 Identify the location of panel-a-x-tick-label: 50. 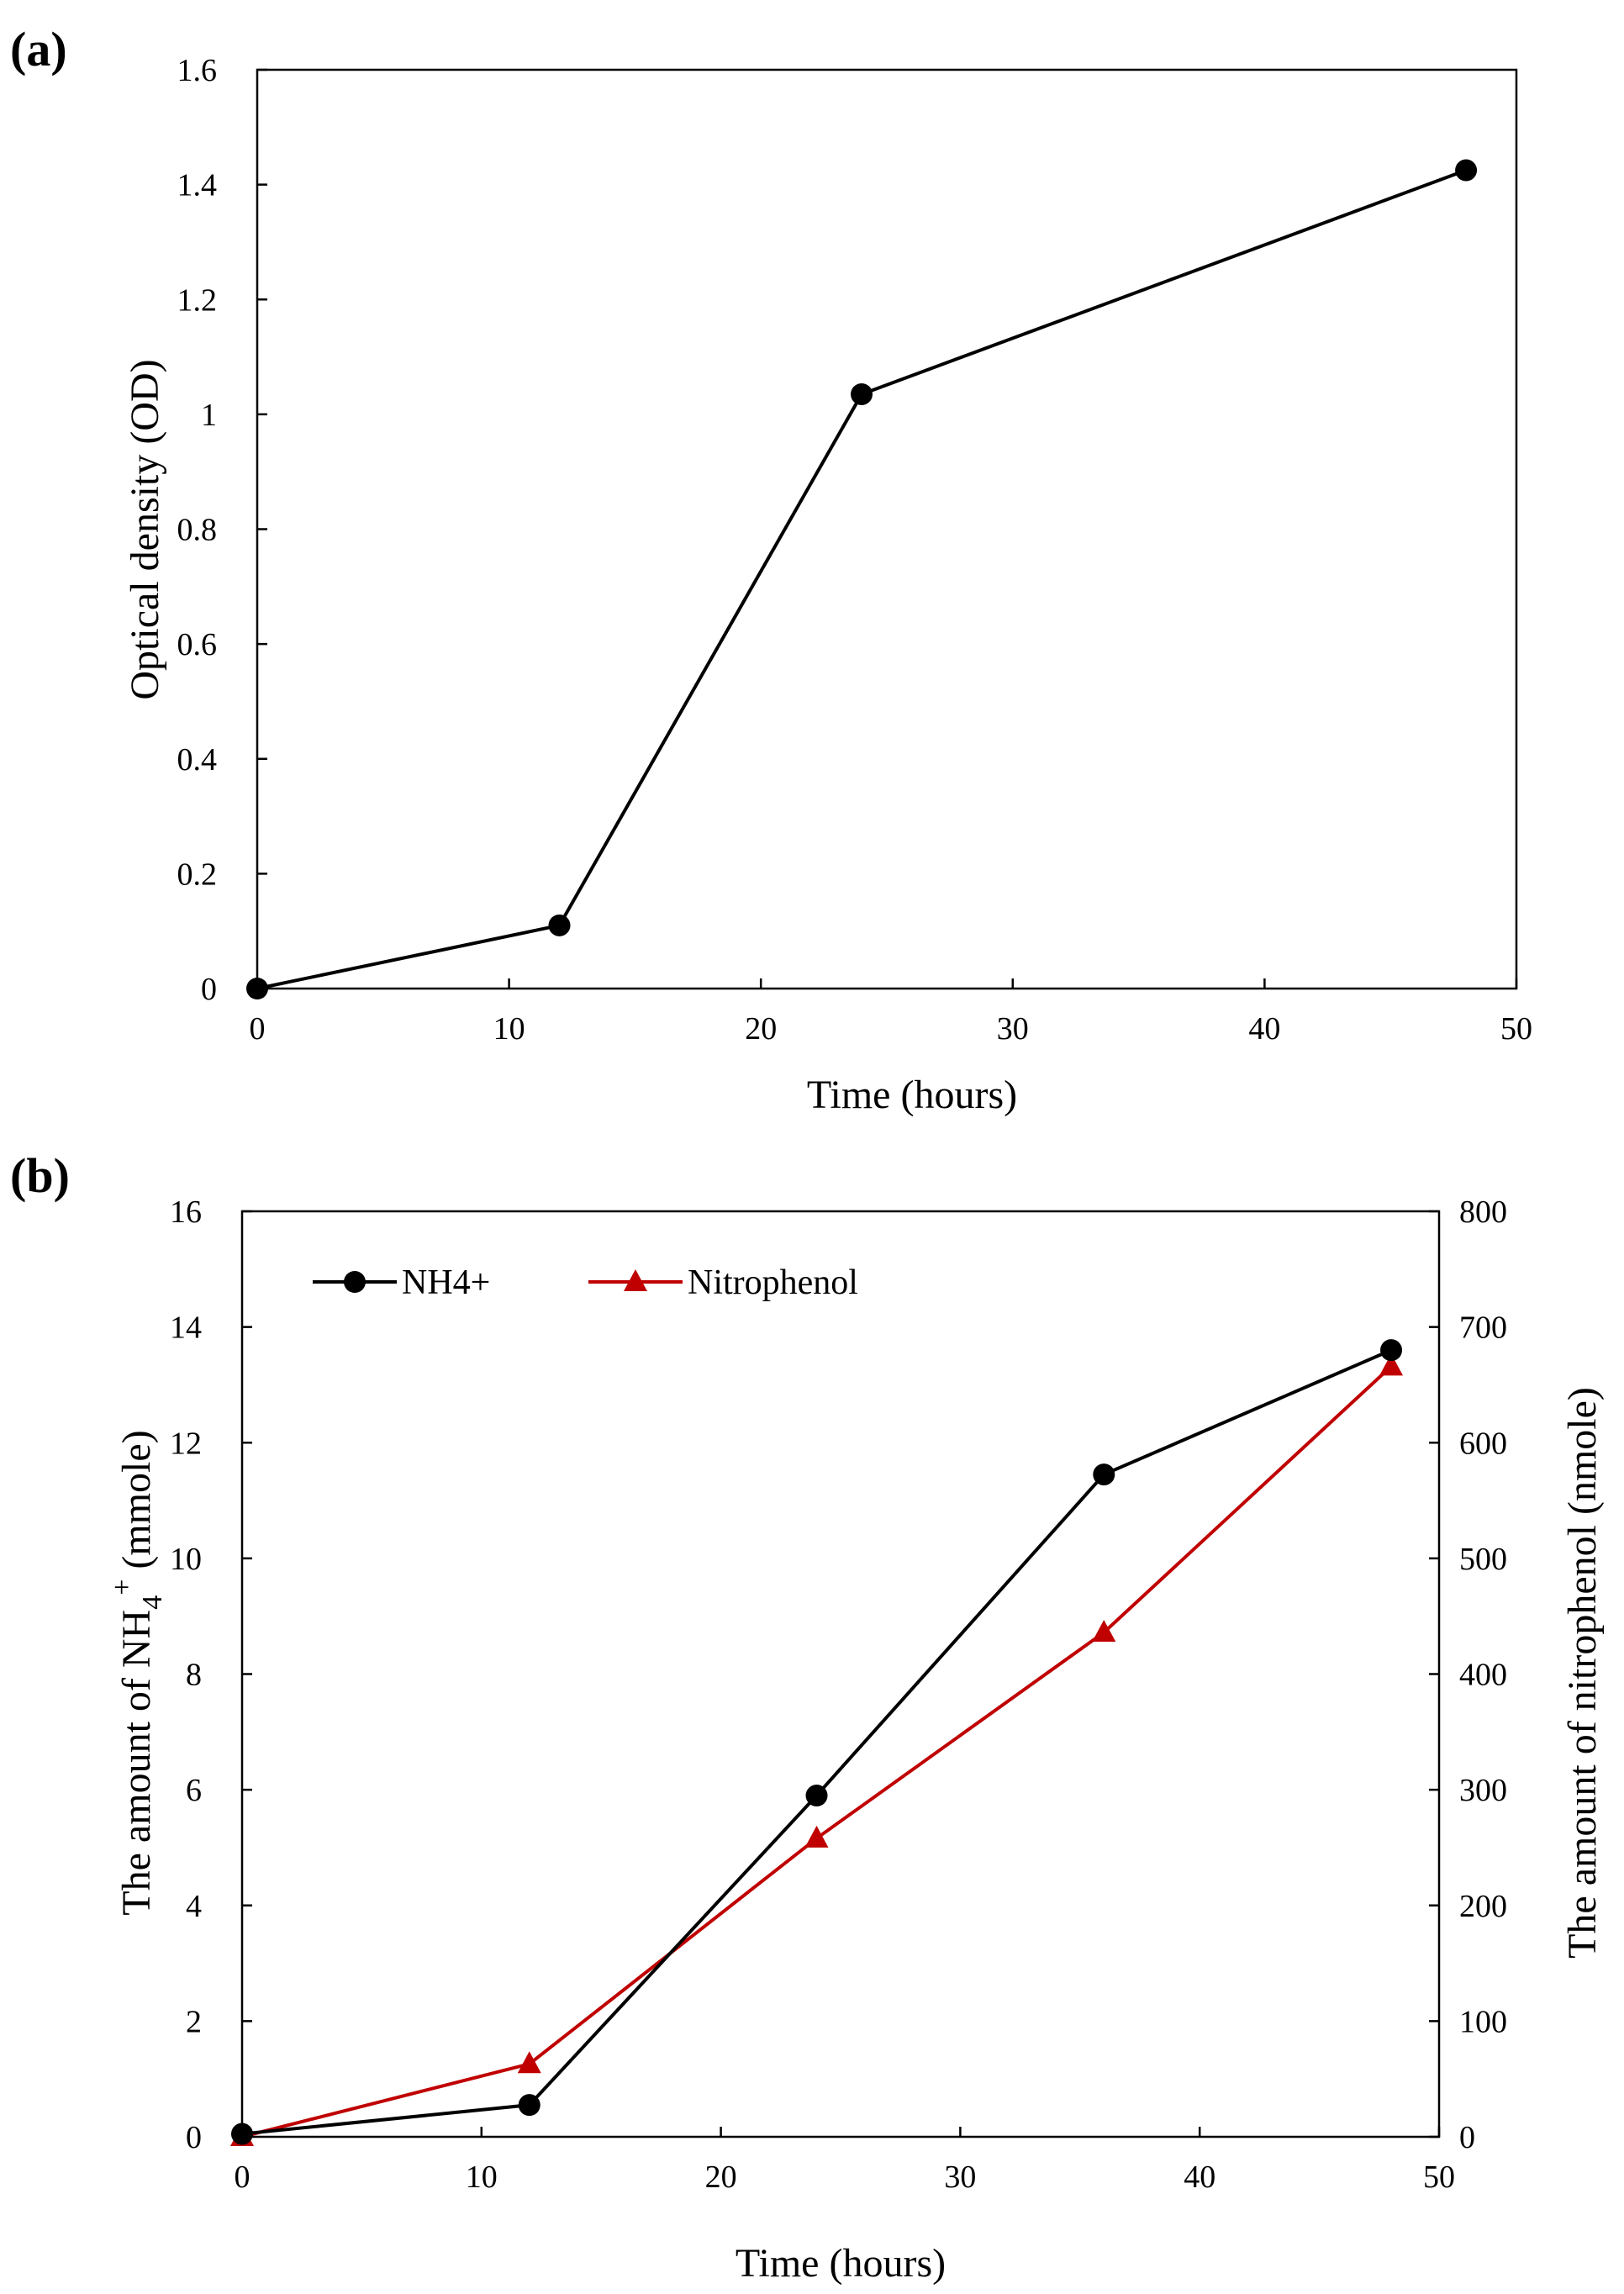
(1516, 1029).